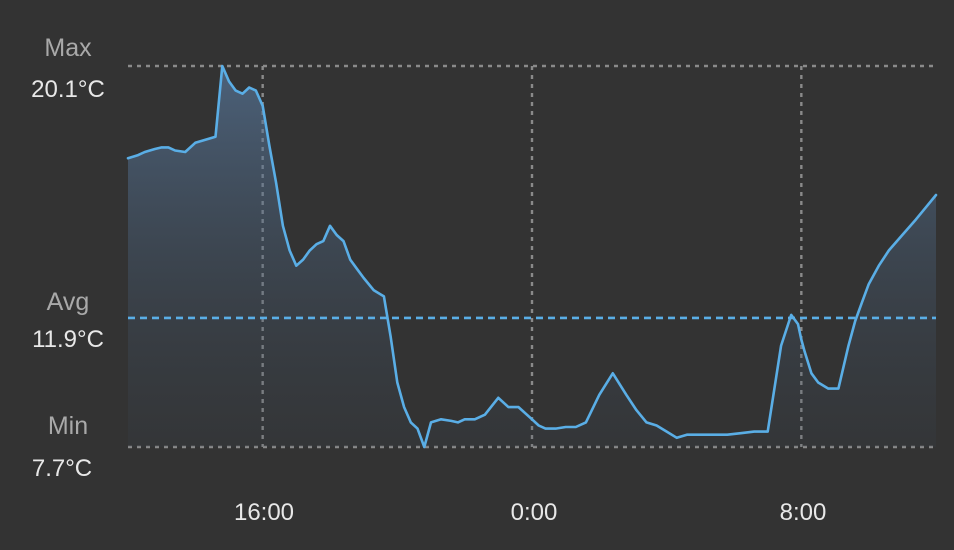 This screenshot has width=954, height=550. What do you see at coordinates (534, 512) in the screenshot?
I see `x-tick-label: 0:00` at bounding box center [534, 512].